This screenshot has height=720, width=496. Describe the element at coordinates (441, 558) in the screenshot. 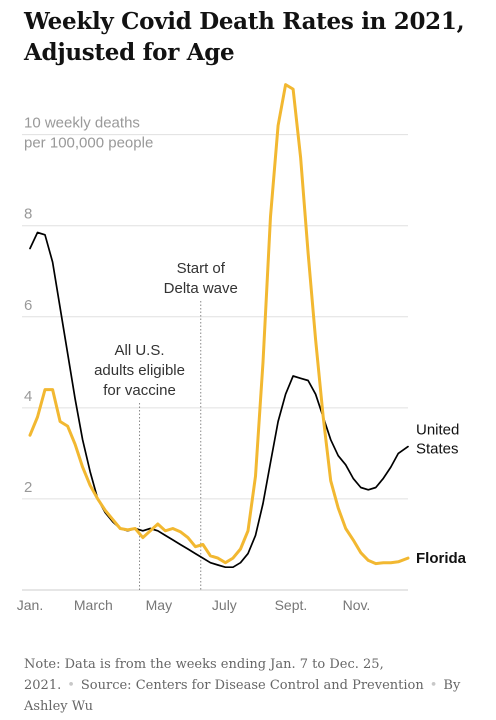

I see `series-label: Florida` at that location.